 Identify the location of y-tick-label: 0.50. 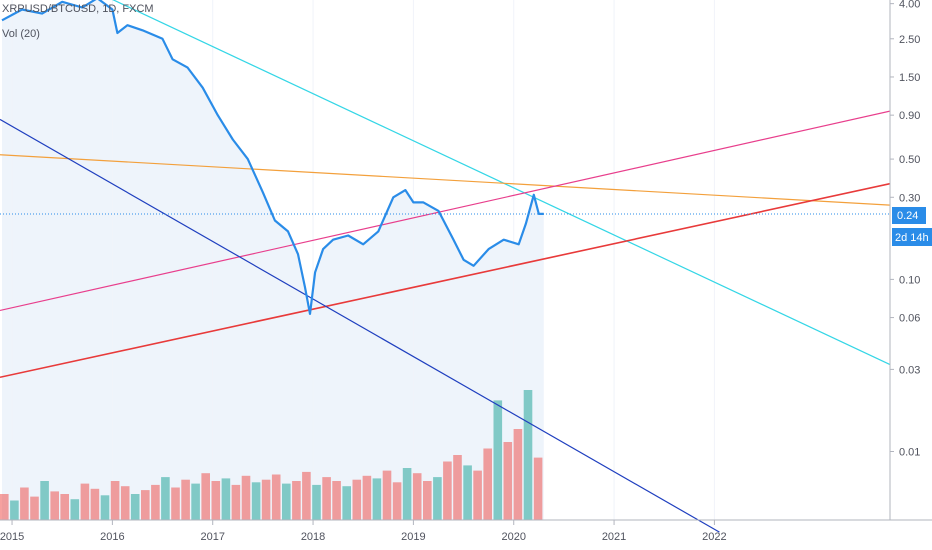
(909, 160).